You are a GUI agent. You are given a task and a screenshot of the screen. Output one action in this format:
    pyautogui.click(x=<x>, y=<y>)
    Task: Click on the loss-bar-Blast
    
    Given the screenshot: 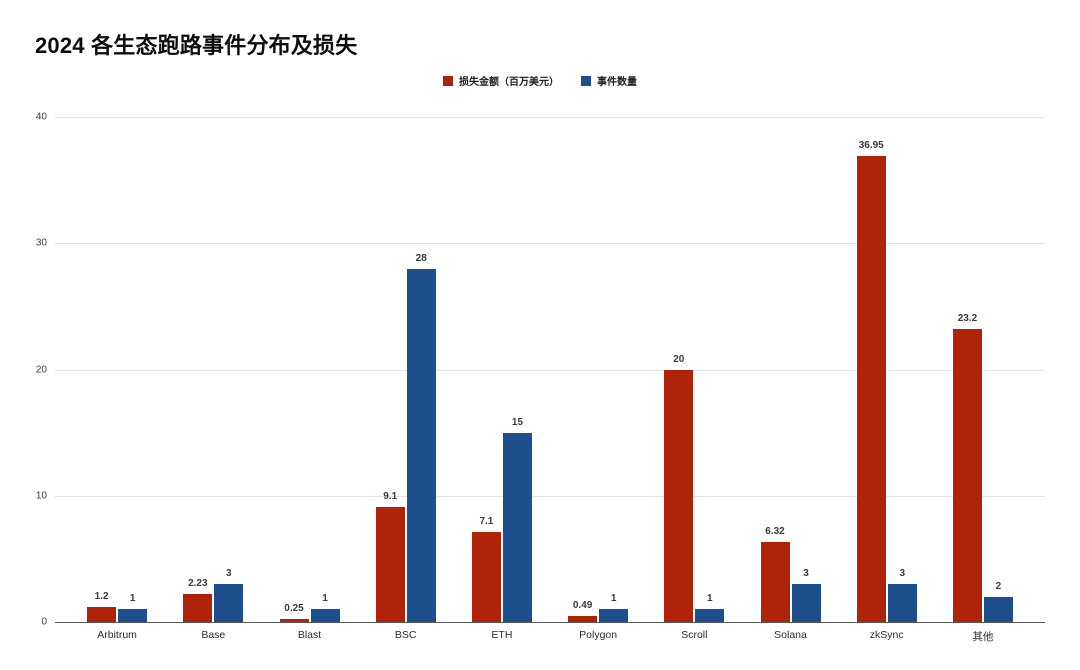 What is the action you would take?
    pyautogui.click(x=294, y=620)
    